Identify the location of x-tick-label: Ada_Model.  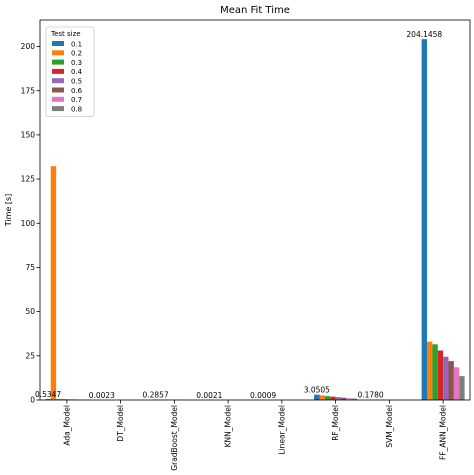
(66, 425).